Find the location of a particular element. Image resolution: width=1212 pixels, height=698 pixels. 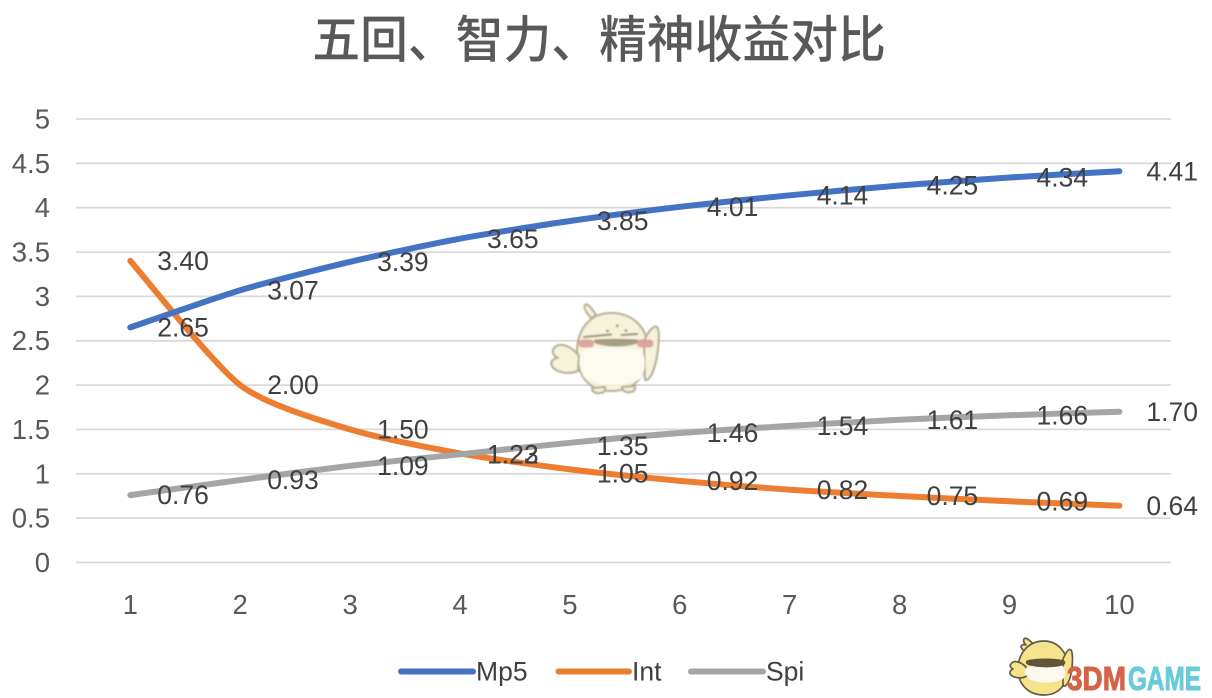

svg-text: 3.40 is located at coordinates (183, 261).